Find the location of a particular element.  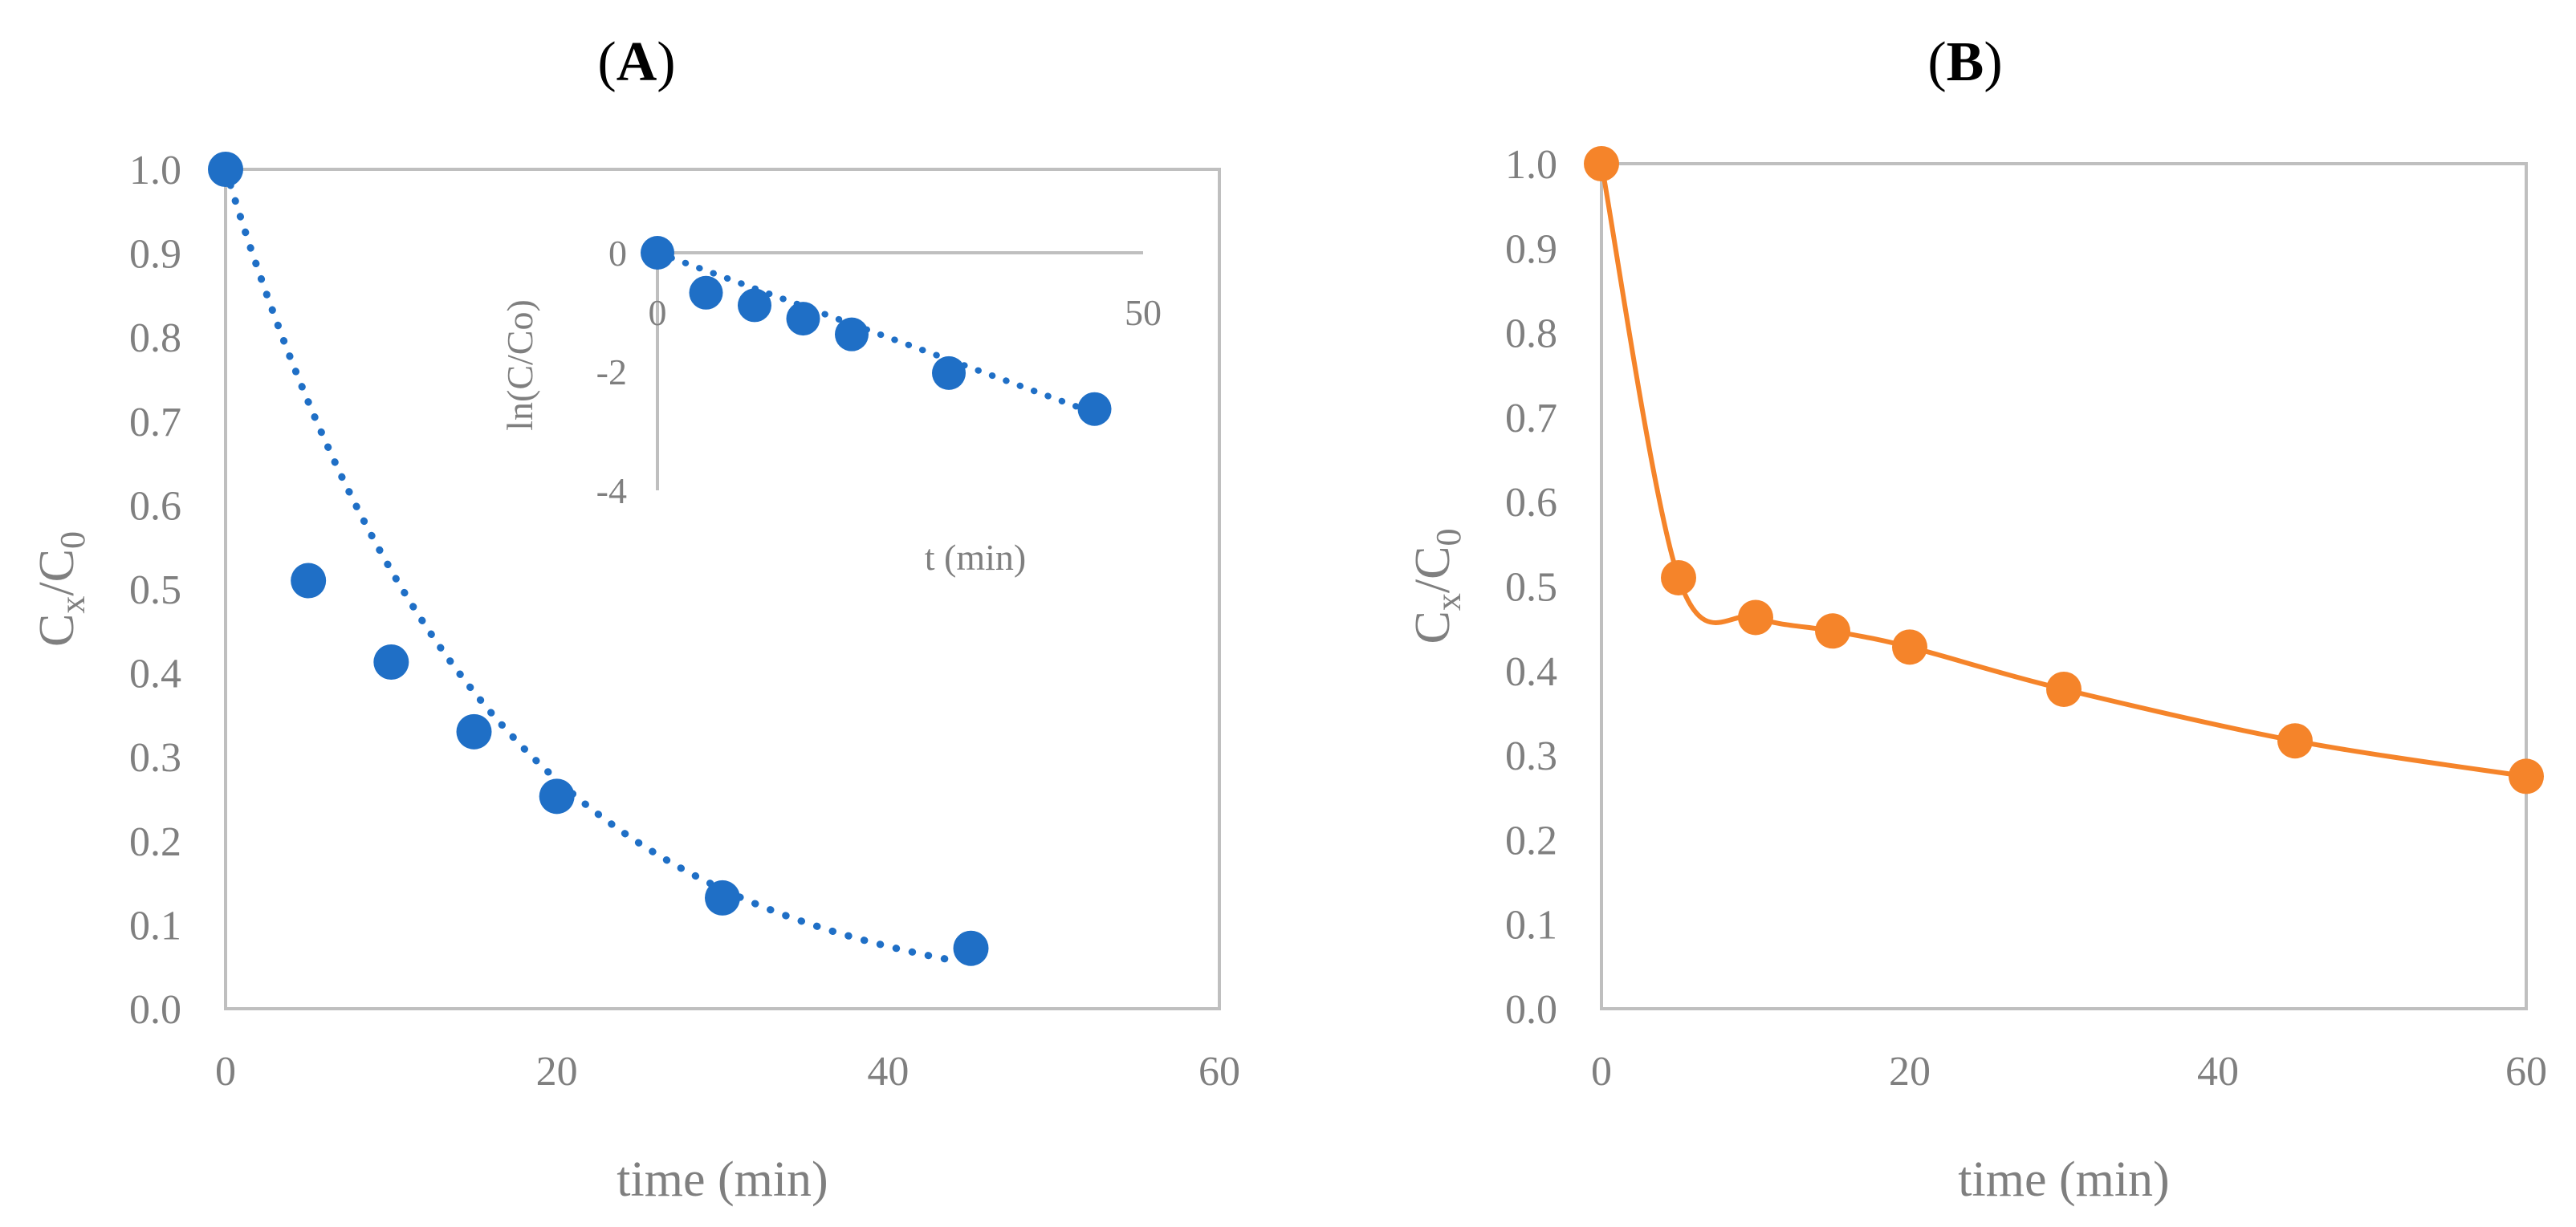

panel-title: (B) is located at coordinates (1964, 62).